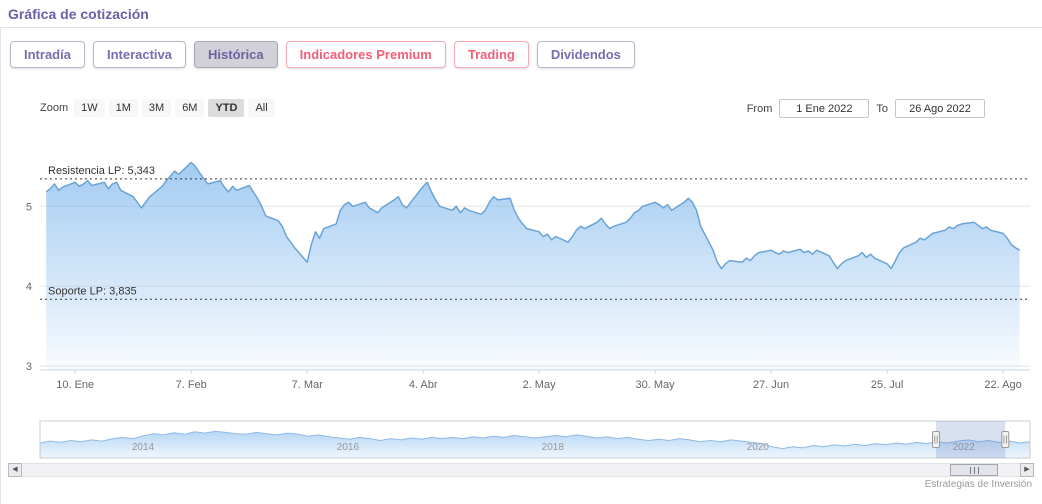 The width and height of the screenshot is (1042, 504). I want to click on x-axis-label: 7. Feb, so click(191, 385).